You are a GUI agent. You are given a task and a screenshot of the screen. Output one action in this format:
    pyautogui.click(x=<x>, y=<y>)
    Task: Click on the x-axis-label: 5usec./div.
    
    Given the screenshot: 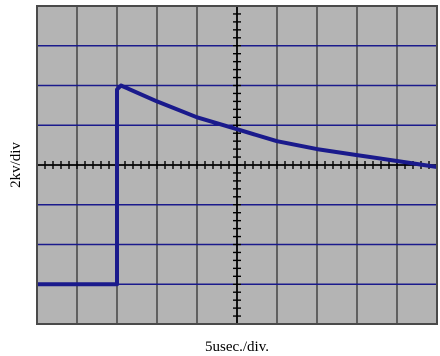 What is the action you would take?
    pyautogui.click(x=237, y=347)
    